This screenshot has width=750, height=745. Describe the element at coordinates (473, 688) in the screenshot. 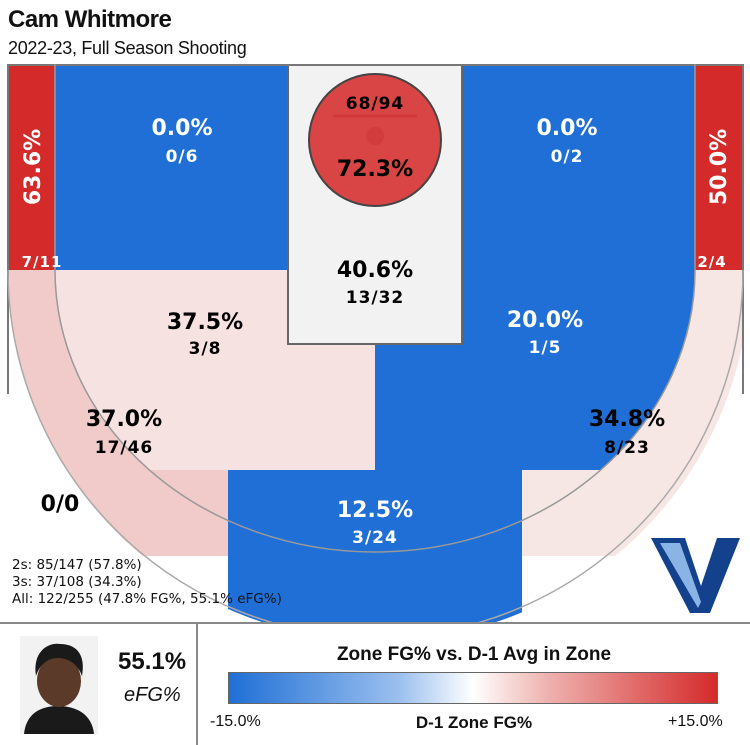

I see `legend-color-bar` at that location.